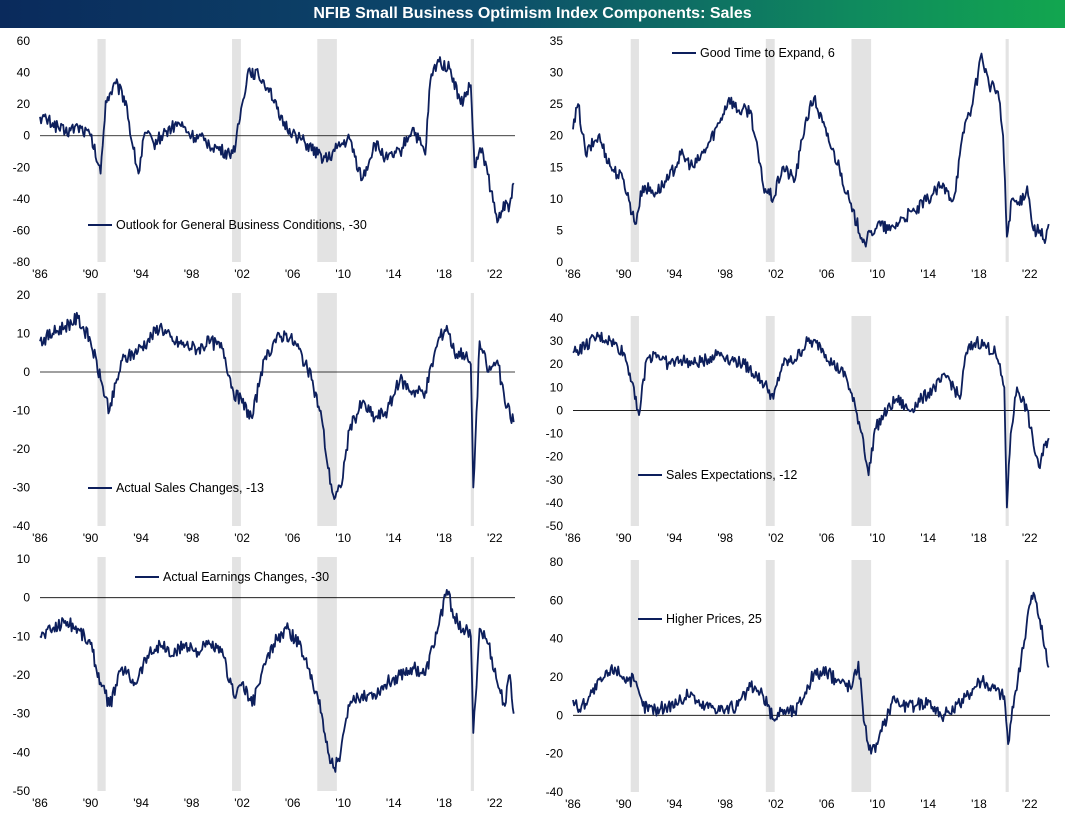 The height and width of the screenshot is (826, 1065). Describe the element at coordinates (731, 475) in the screenshot. I see `legend-label: Sales Expectations, -12` at that location.